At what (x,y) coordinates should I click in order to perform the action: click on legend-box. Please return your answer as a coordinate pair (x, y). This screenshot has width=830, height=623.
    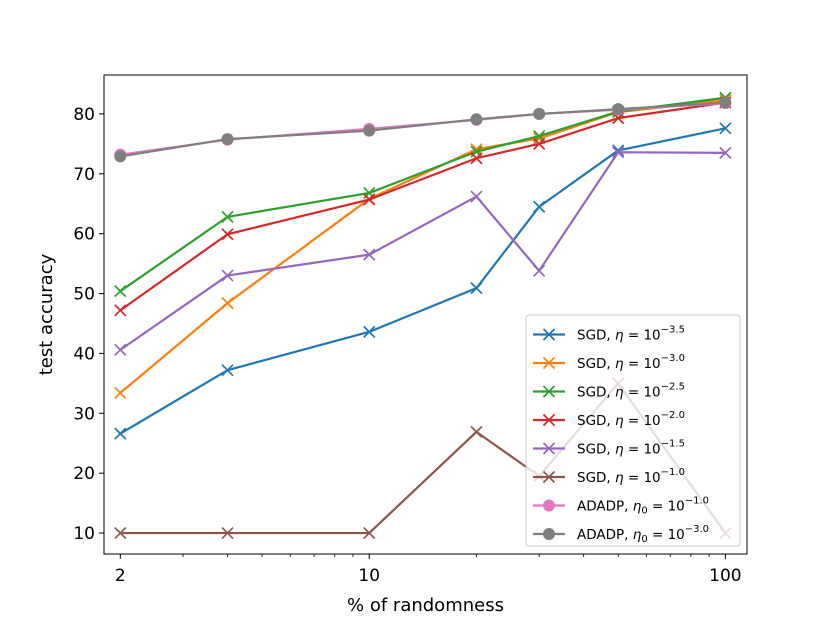
    Looking at the image, I should click on (633, 430).